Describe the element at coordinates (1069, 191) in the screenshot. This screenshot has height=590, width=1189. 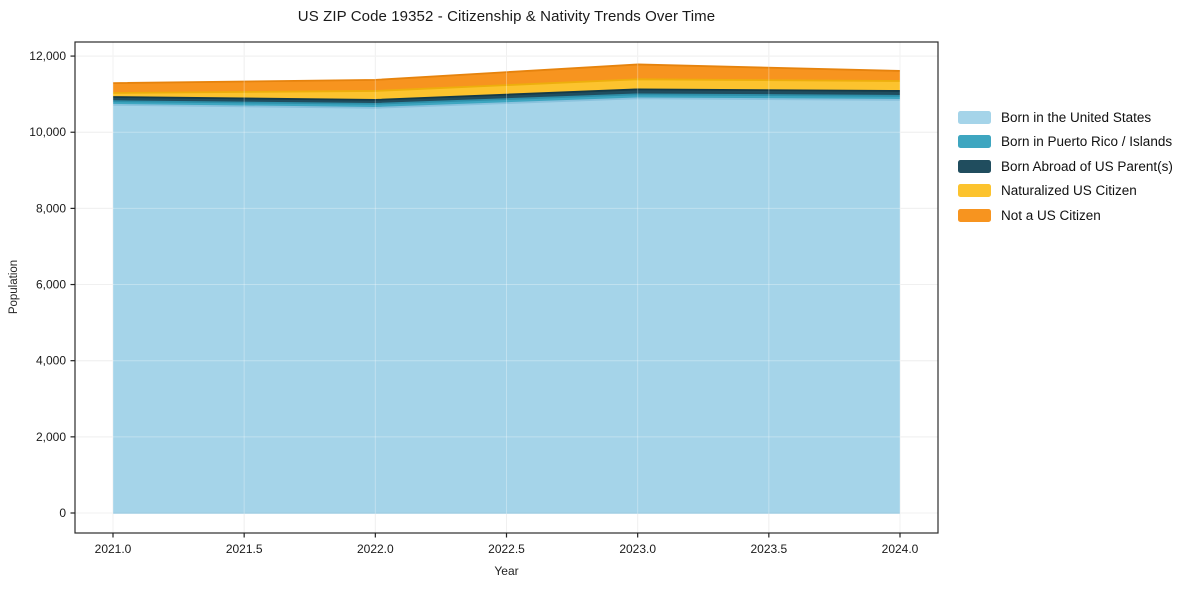
I see `legend-label: Naturalized US Citizen` at that location.